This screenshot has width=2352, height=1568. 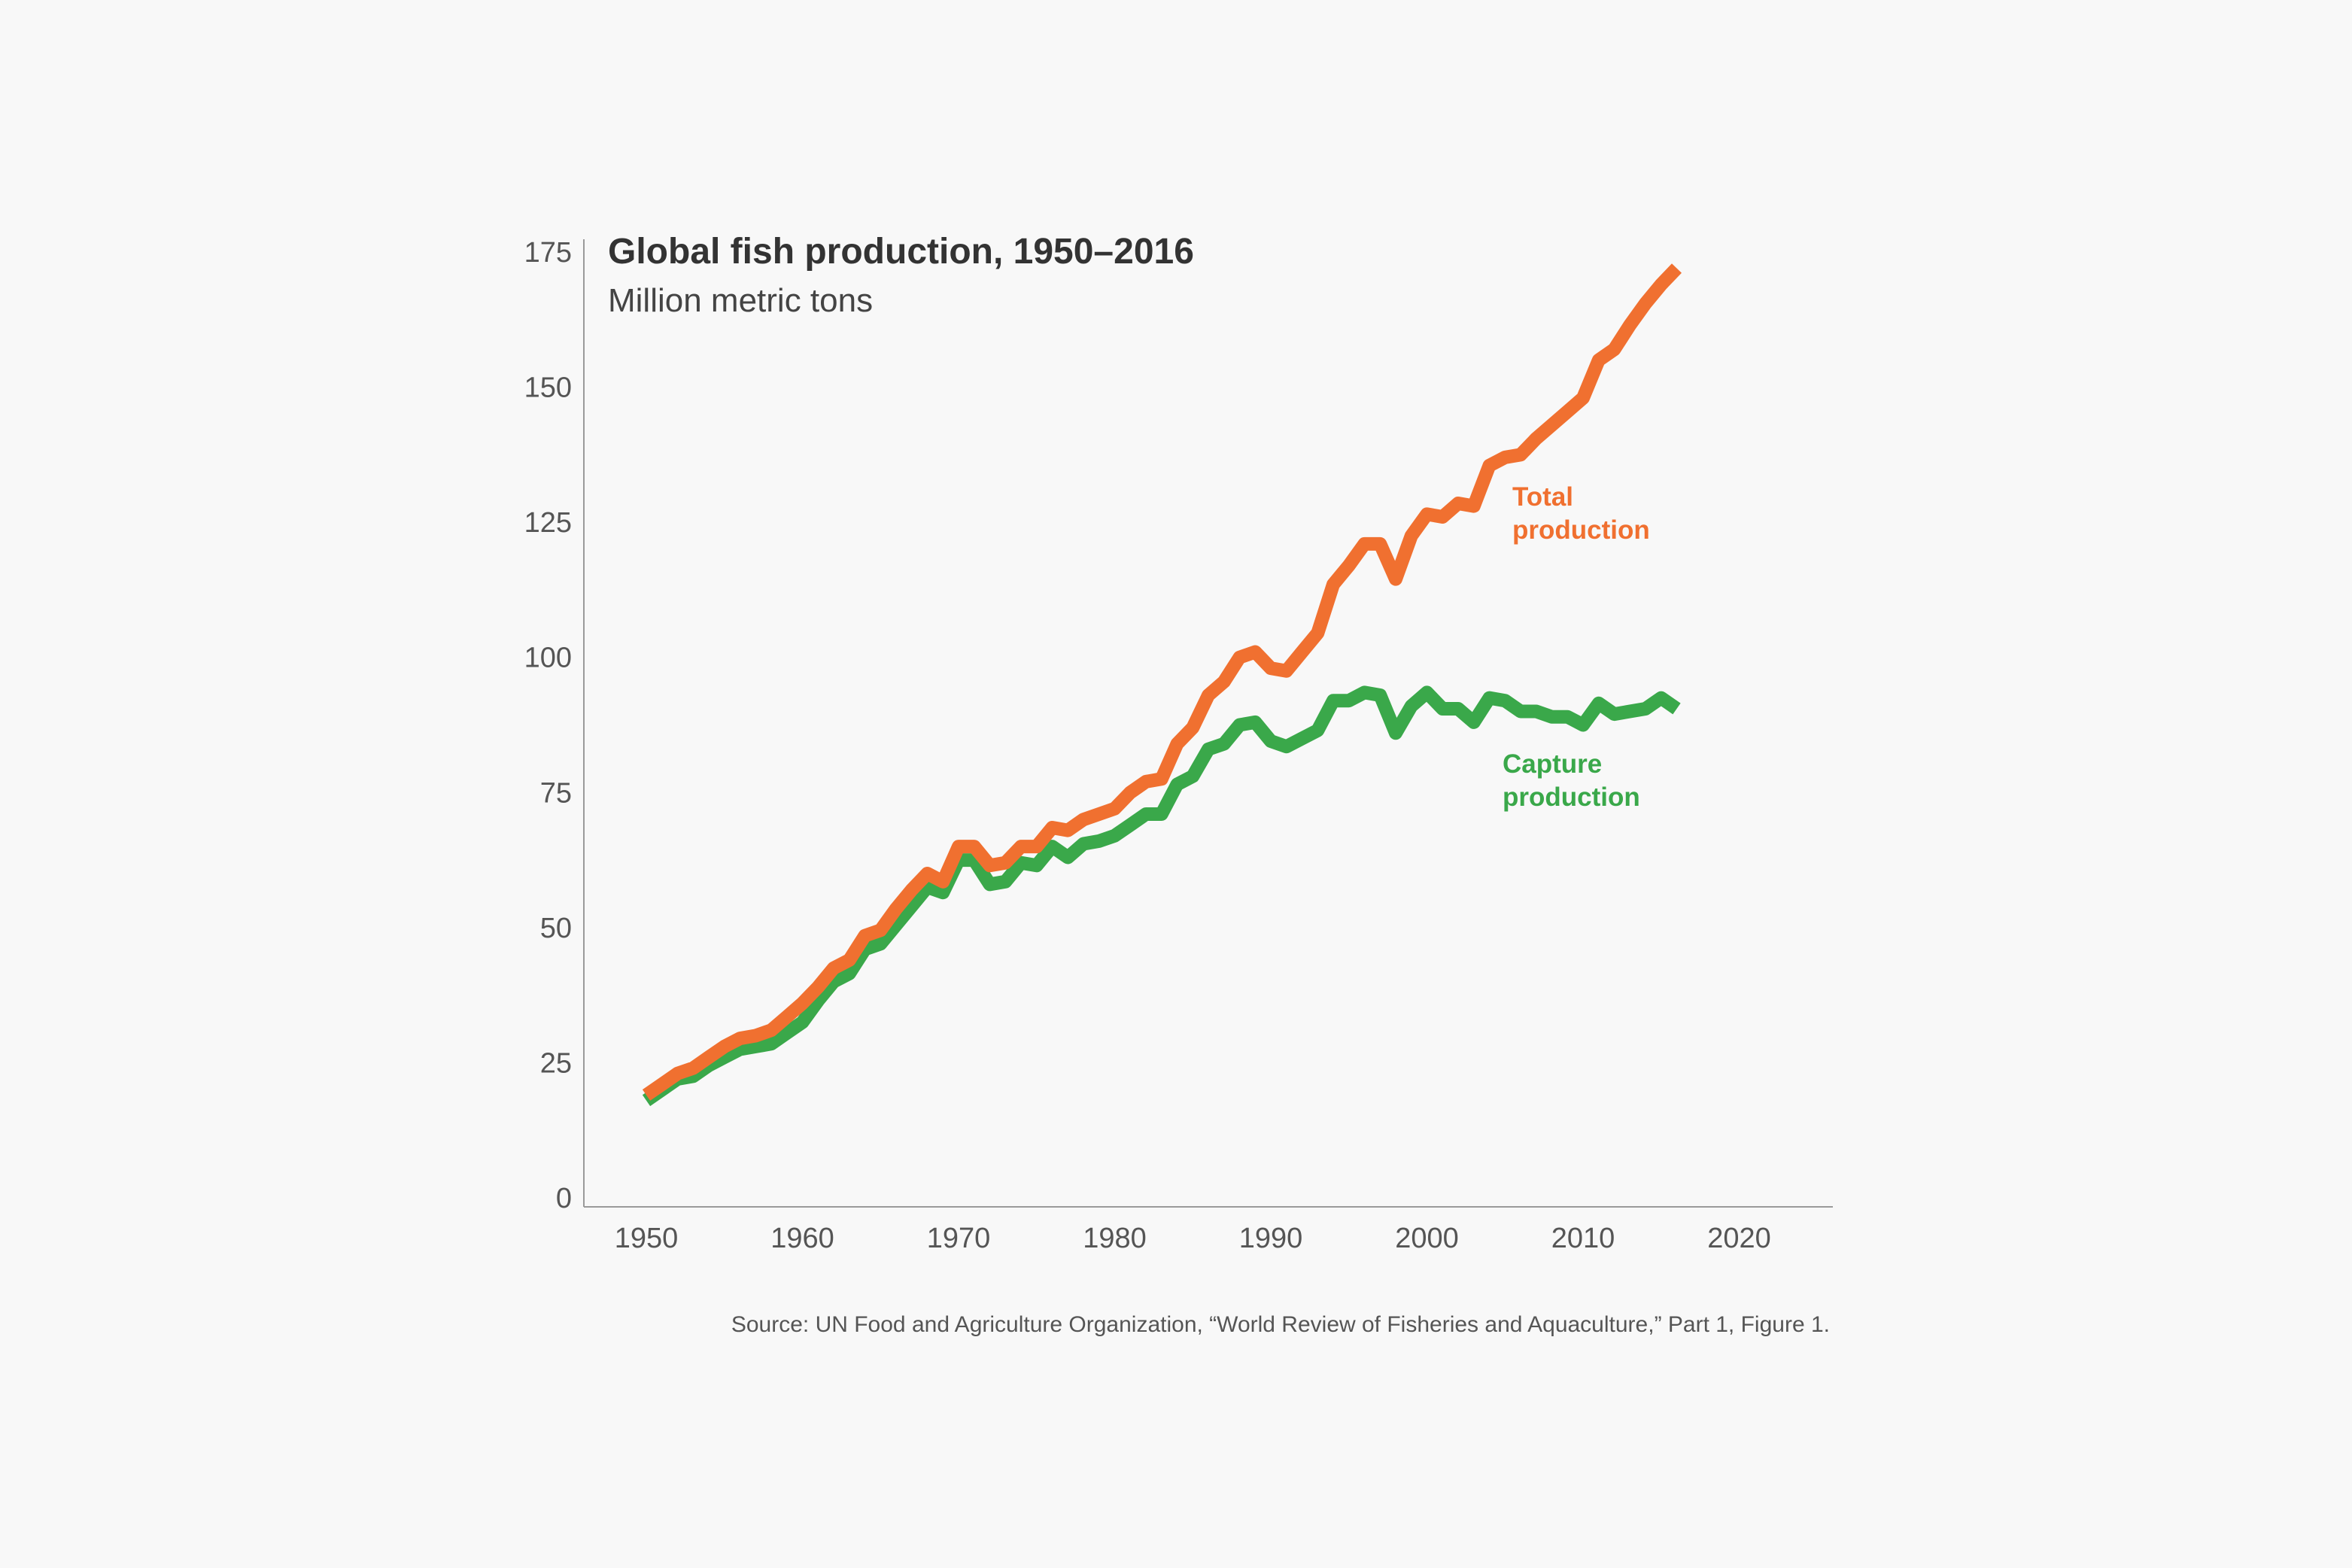 I want to click on x-tick-label: 2010, so click(x=1583, y=1238).